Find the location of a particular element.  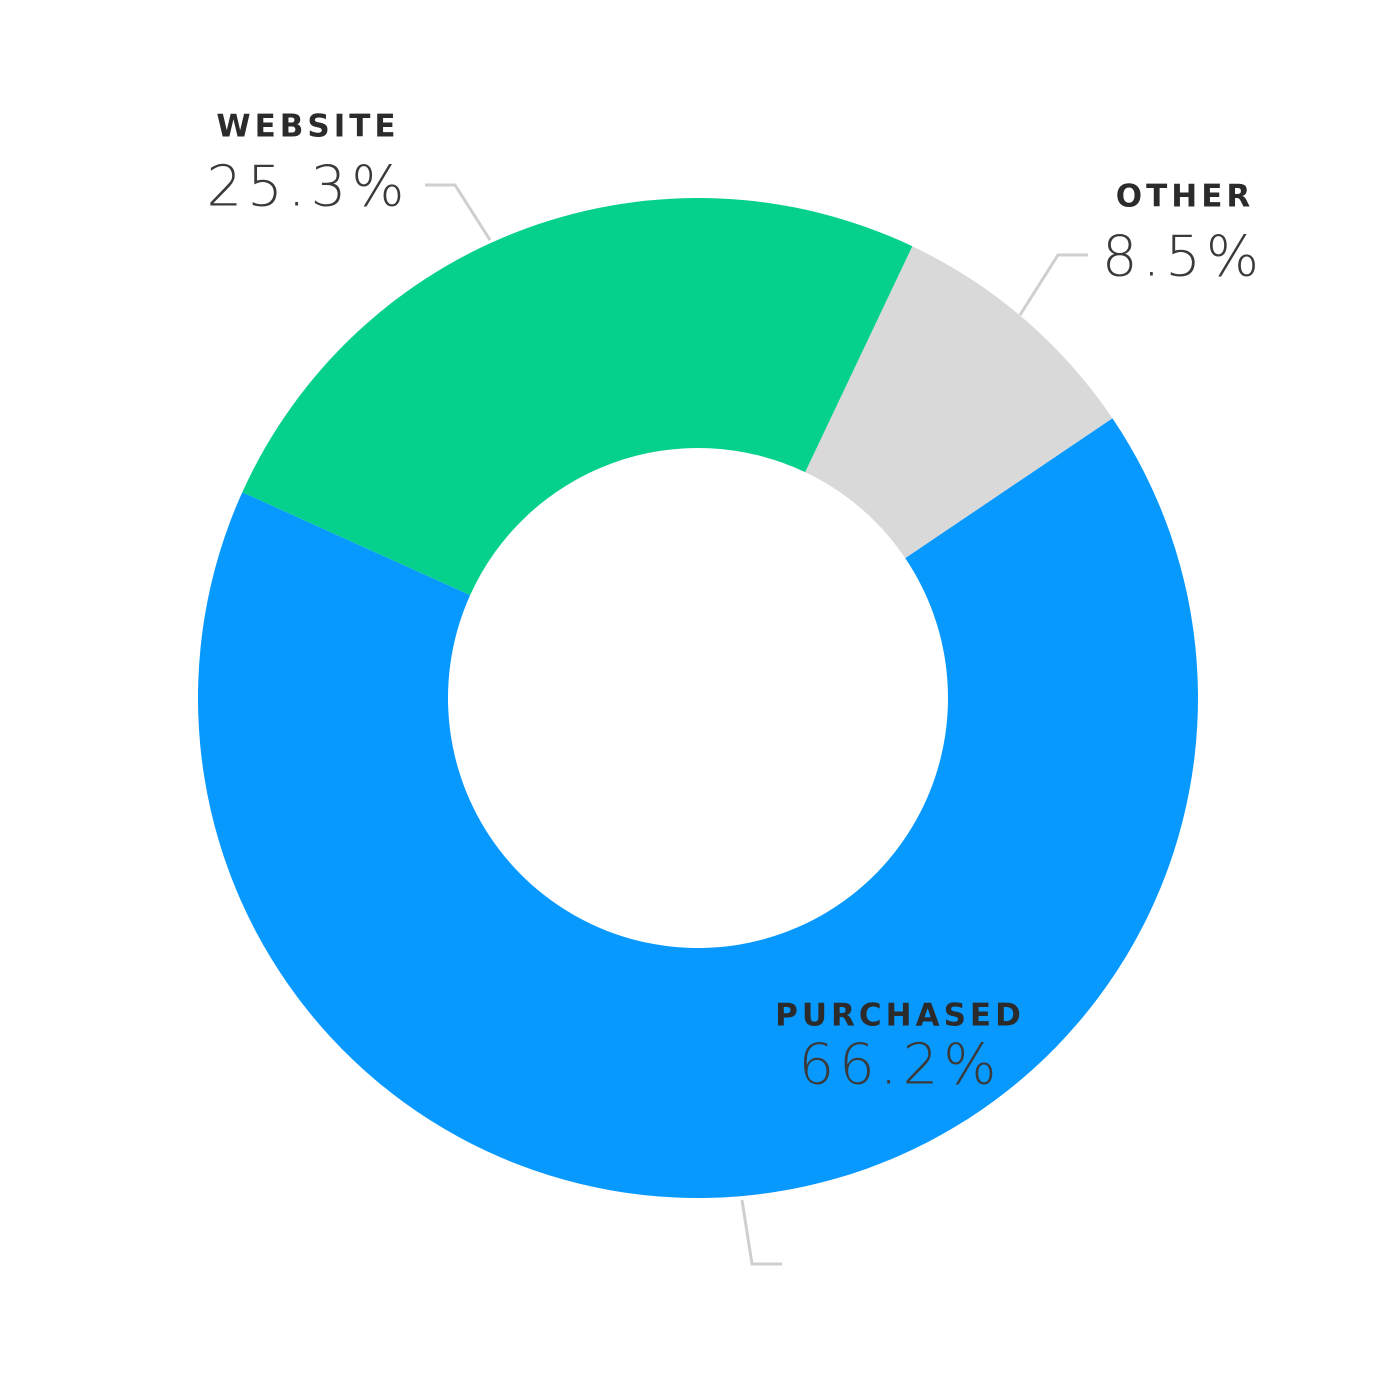

value-label: 8.5% is located at coordinates (1183, 256).